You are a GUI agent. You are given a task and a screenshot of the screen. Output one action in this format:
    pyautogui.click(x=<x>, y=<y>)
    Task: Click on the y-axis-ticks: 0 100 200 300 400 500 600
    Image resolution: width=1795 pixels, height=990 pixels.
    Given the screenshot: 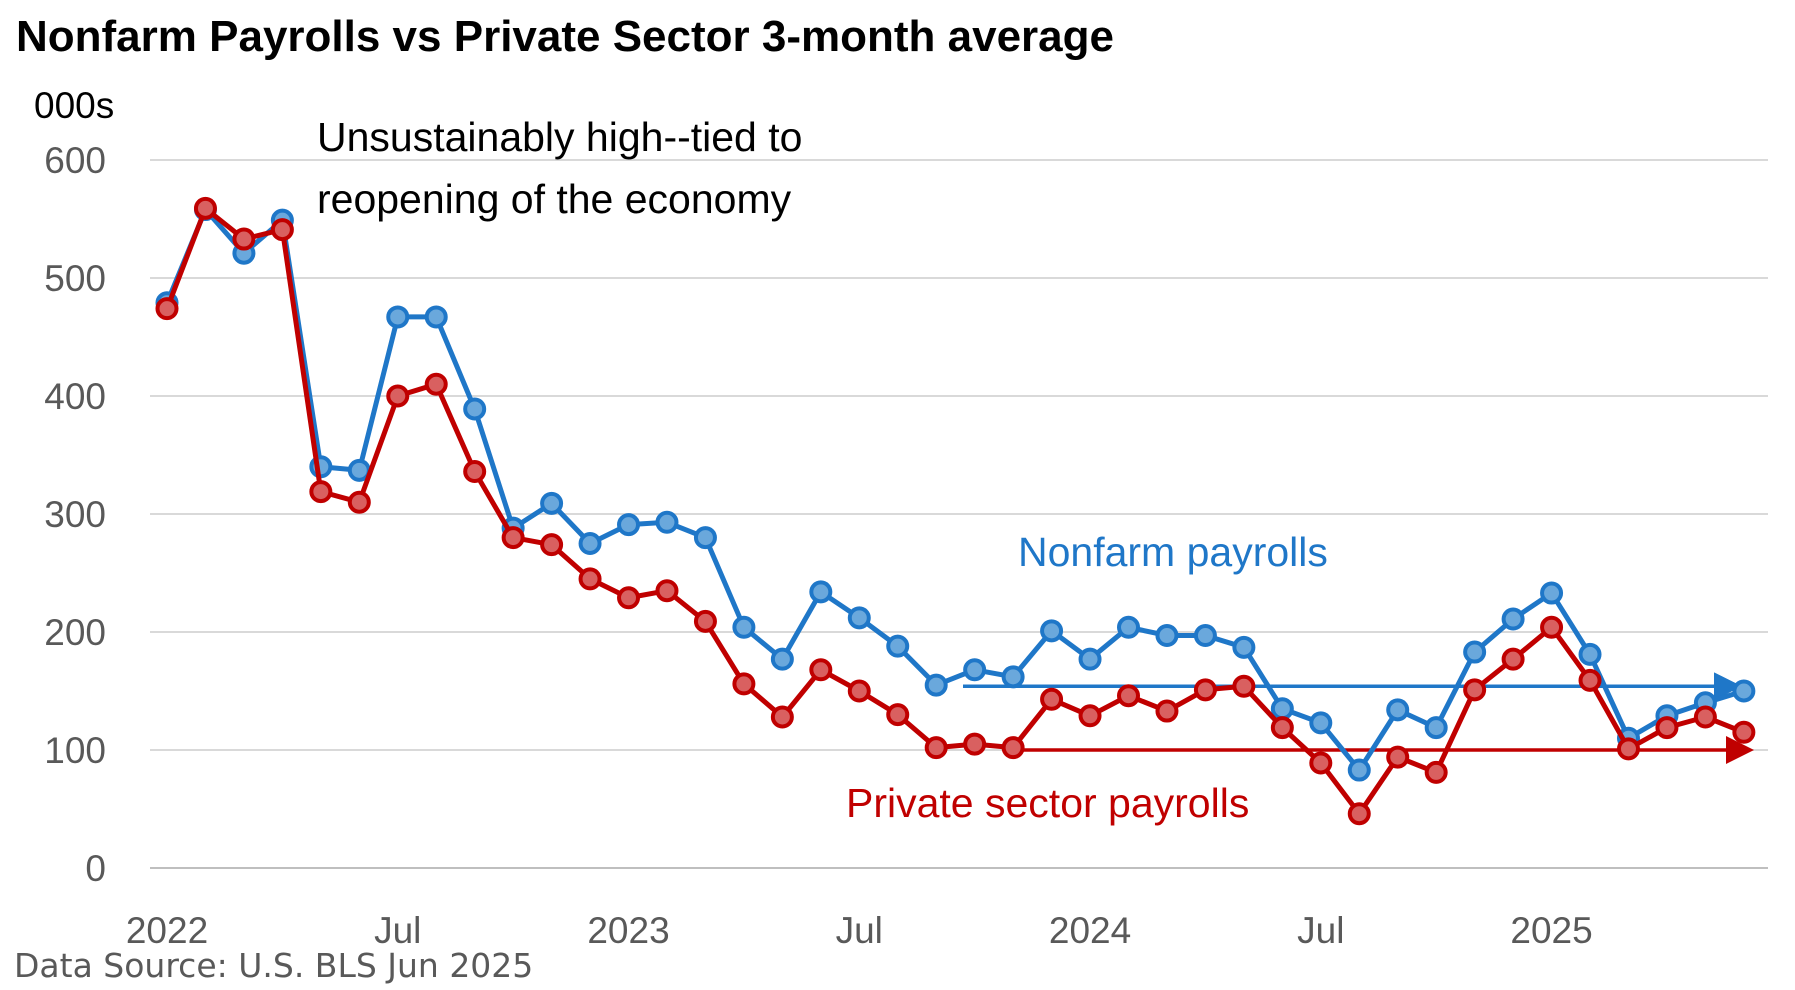 What is the action you would take?
    pyautogui.click(x=75, y=514)
    